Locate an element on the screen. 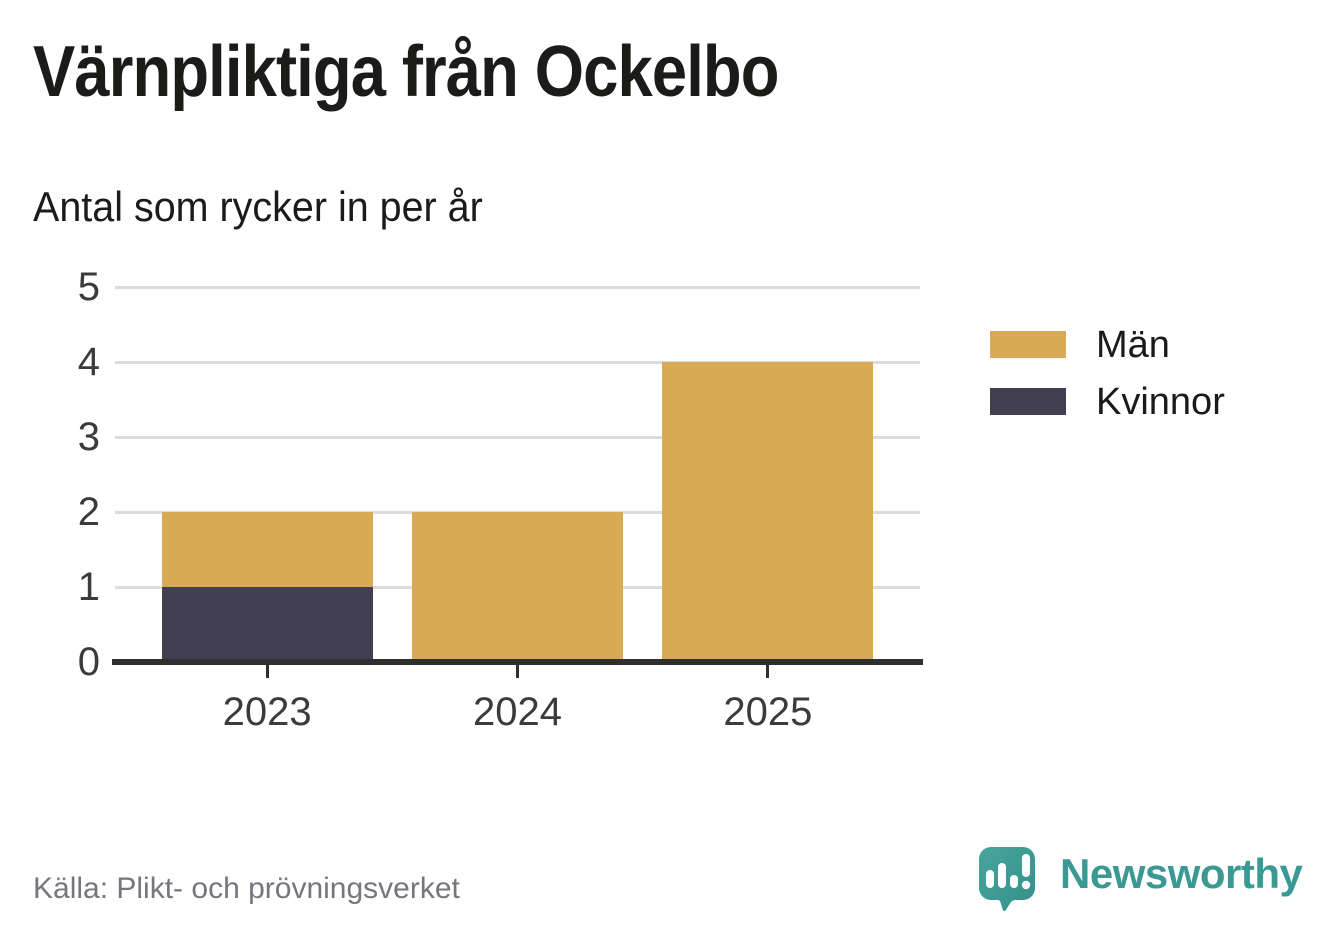  bar-2024-män is located at coordinates (517, 587).